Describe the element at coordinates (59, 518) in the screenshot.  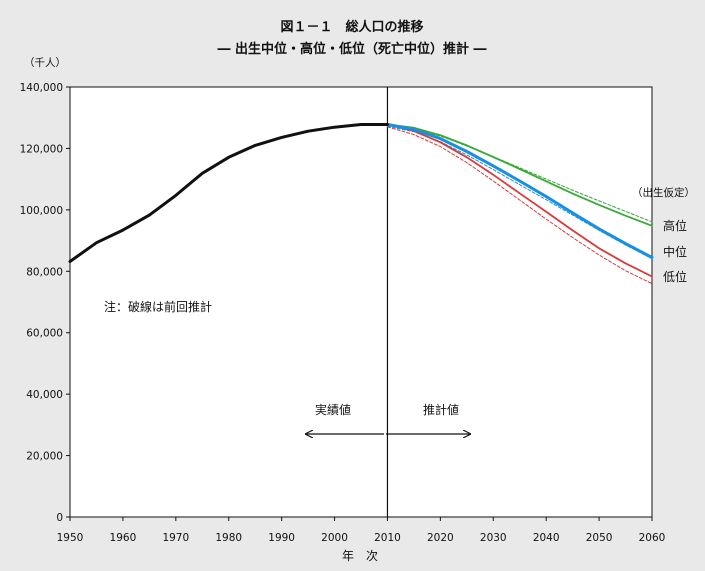
I see `y-tick-label: 0` at that location.